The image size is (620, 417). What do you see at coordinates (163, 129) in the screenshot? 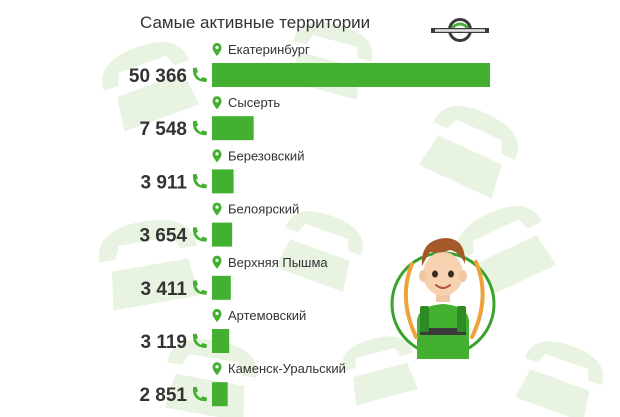
I see `value-label: 7 548` at bounding box center [163, 129].